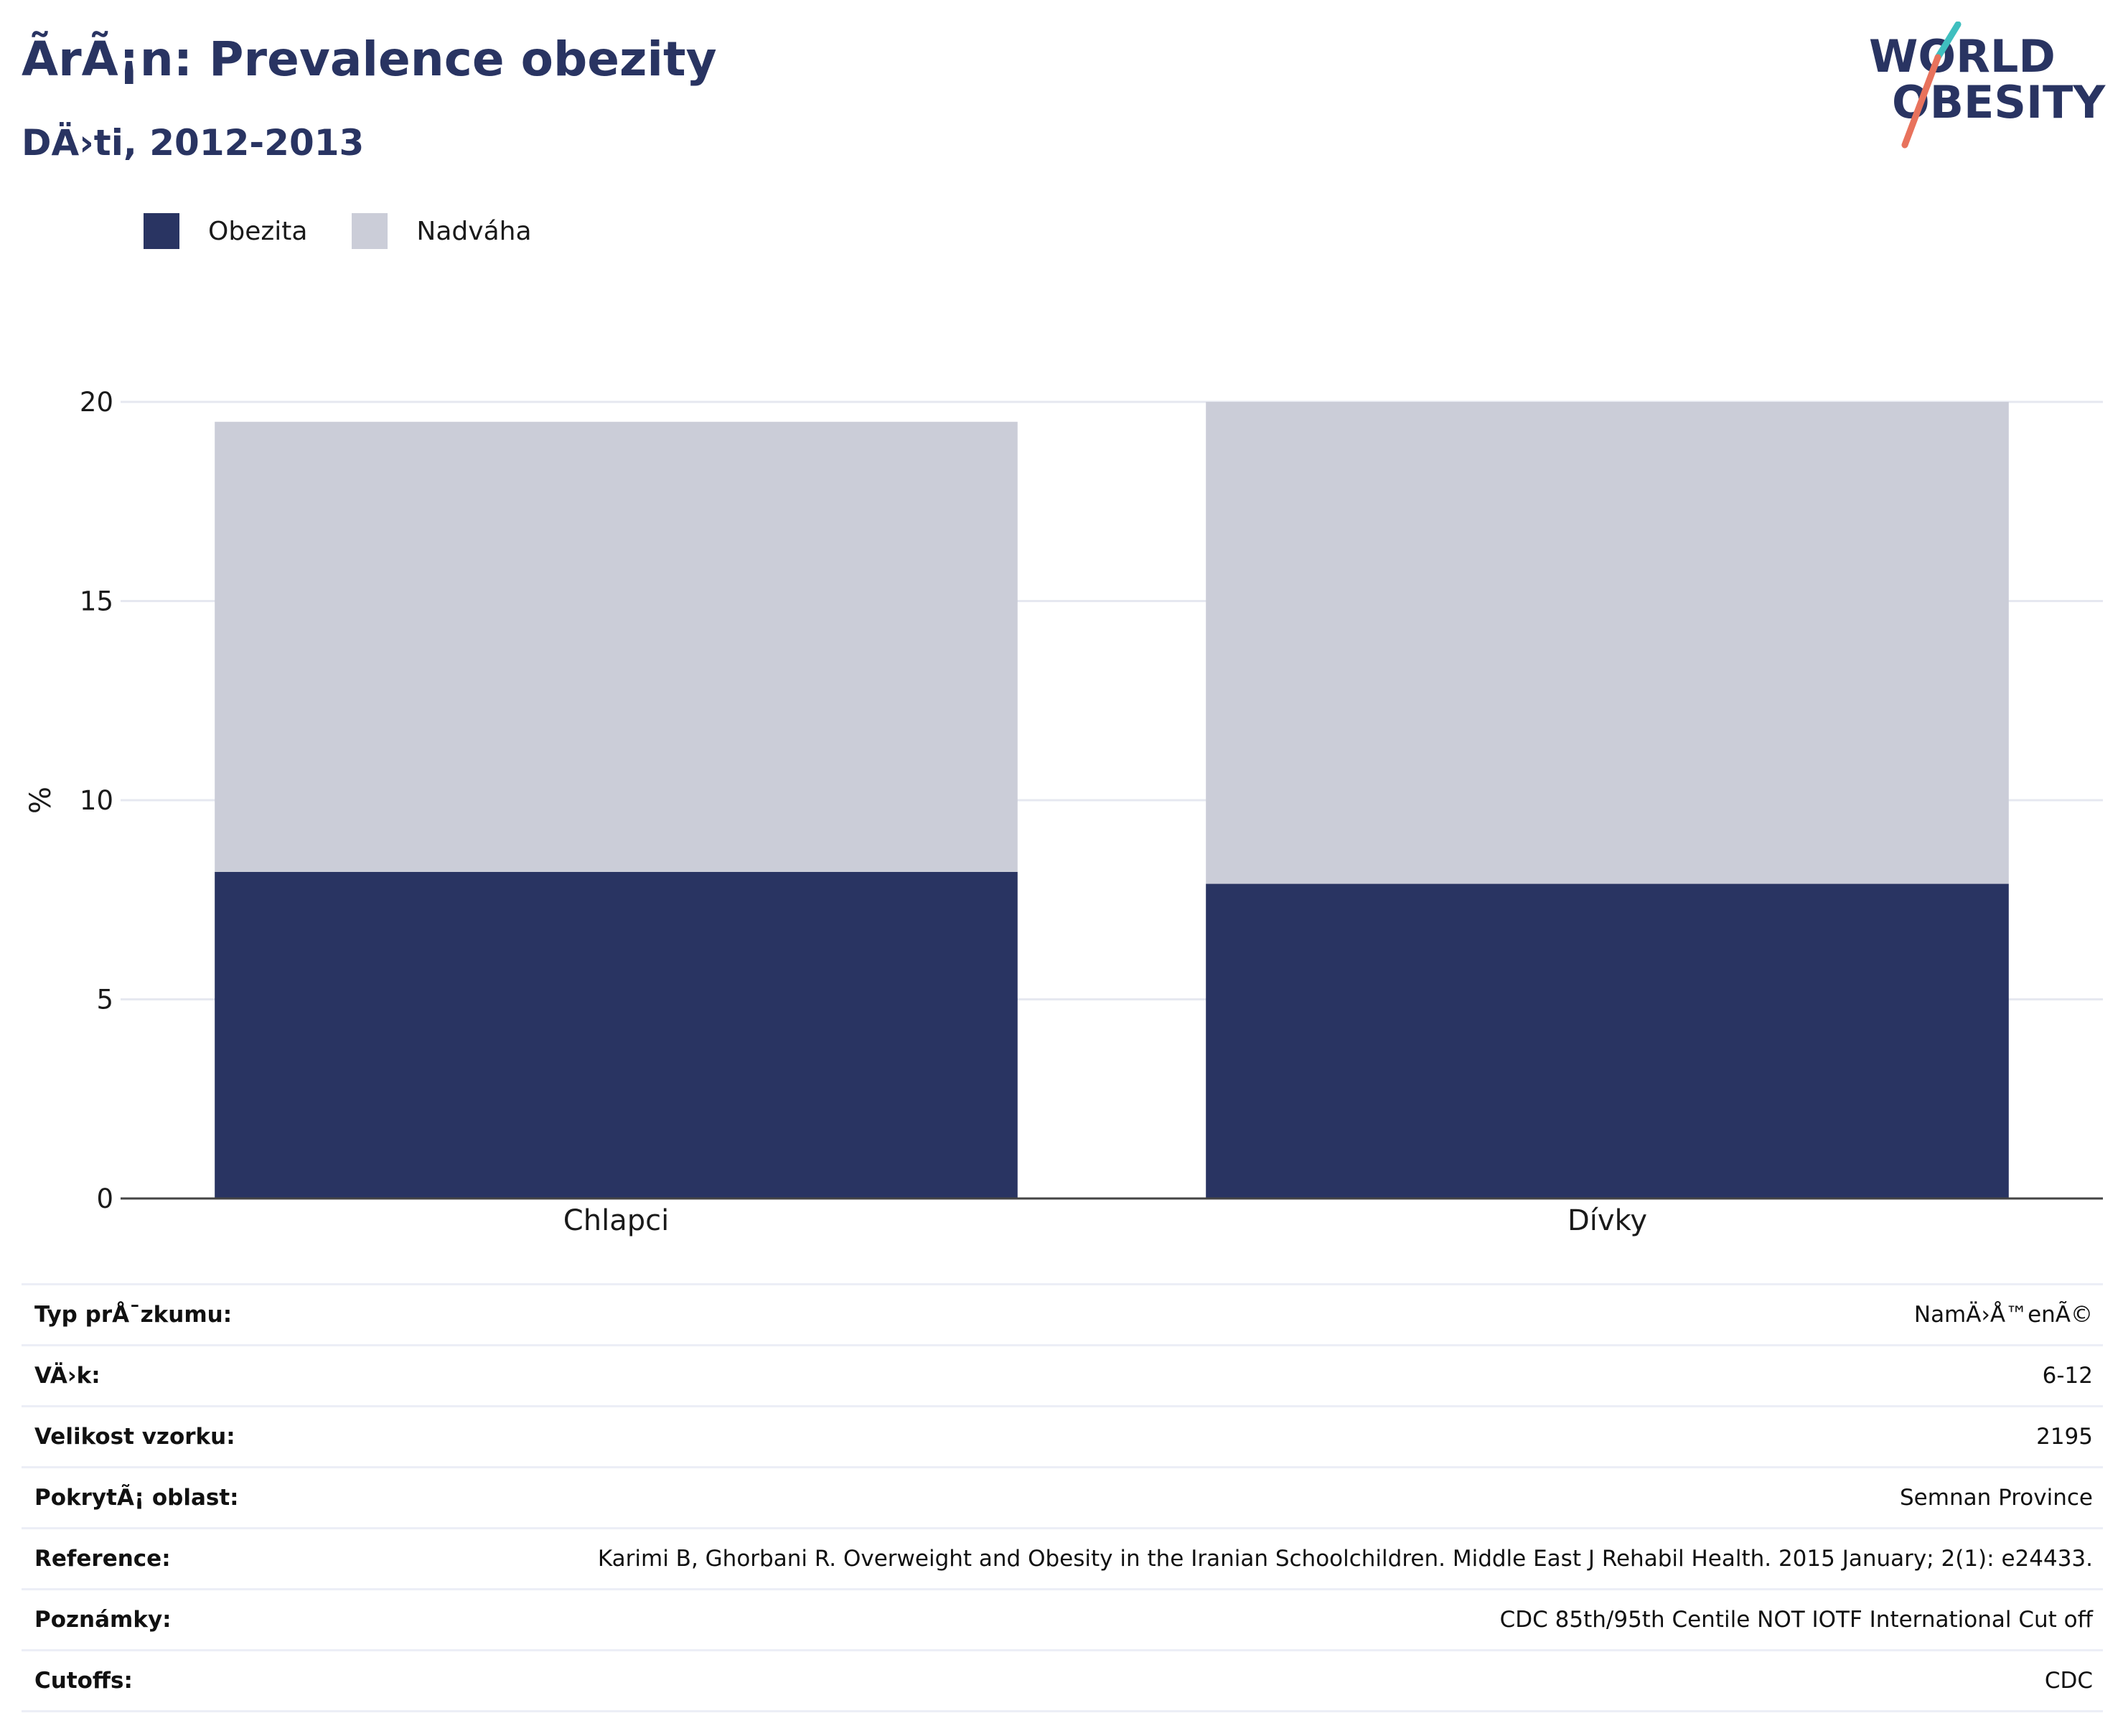 Image resolution: width=2123 pixels, height=1736 pixels. I want to click on y-axis-label: %, so click(40, 800).